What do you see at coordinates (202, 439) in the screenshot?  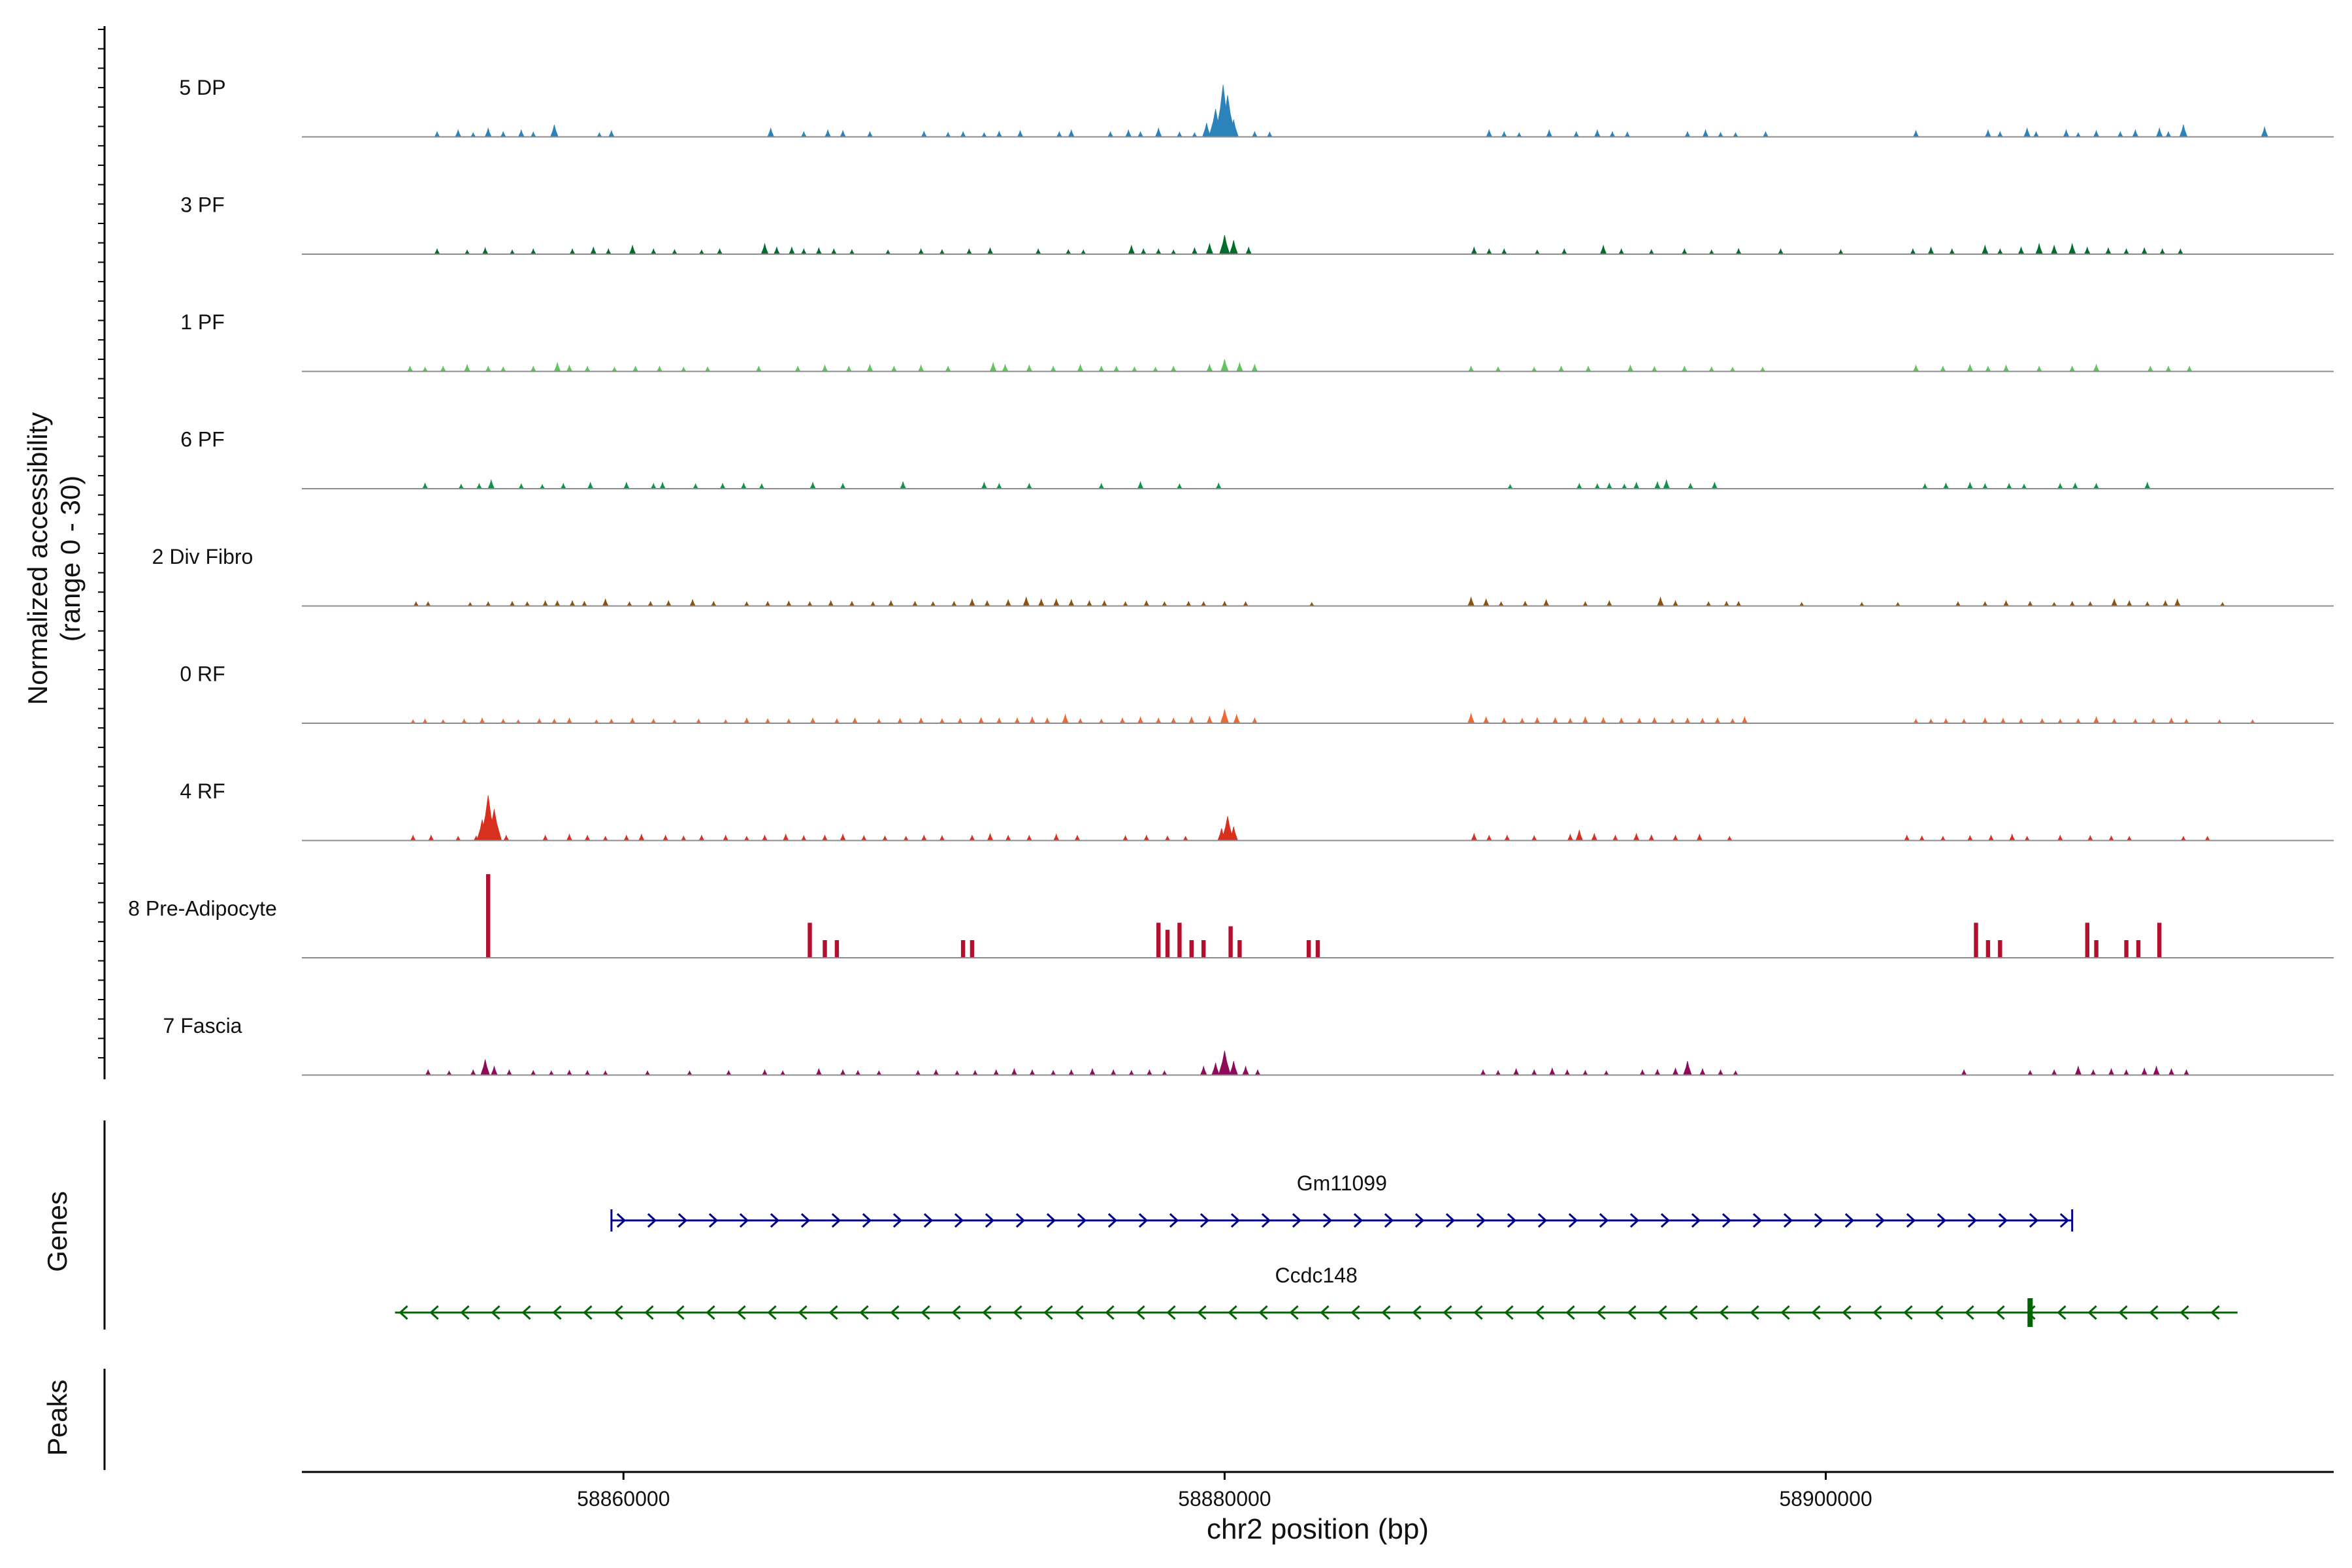 I see `track-label-6-pf: 6 PF` at bounding box center [202, 439].